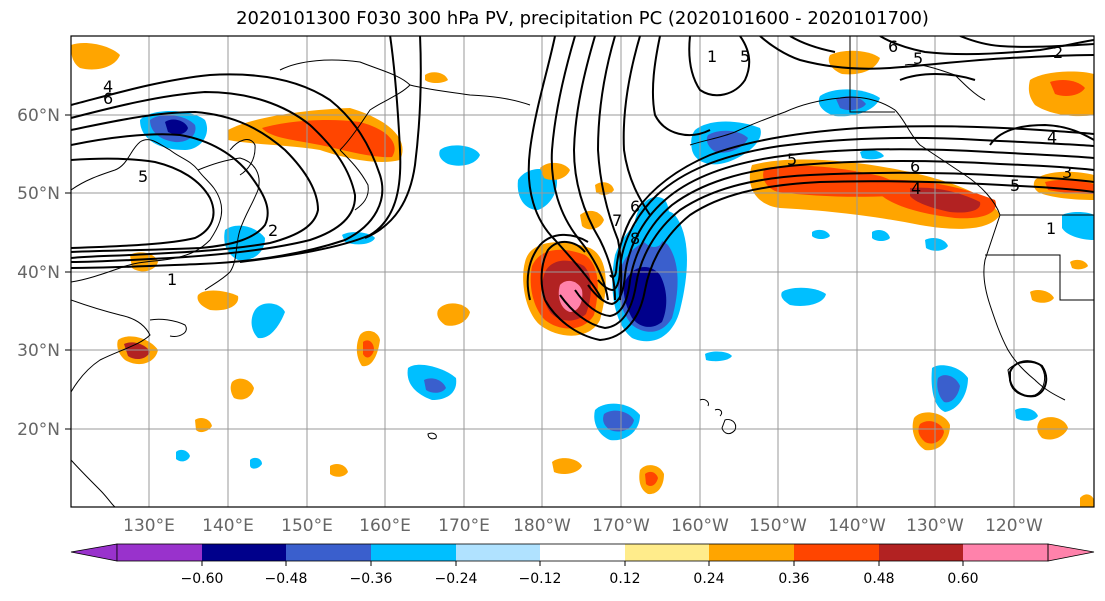  Describe the element at coordinates (385, 526) in the screenshot. I see `lon-label-160e: 160°E` at that location.